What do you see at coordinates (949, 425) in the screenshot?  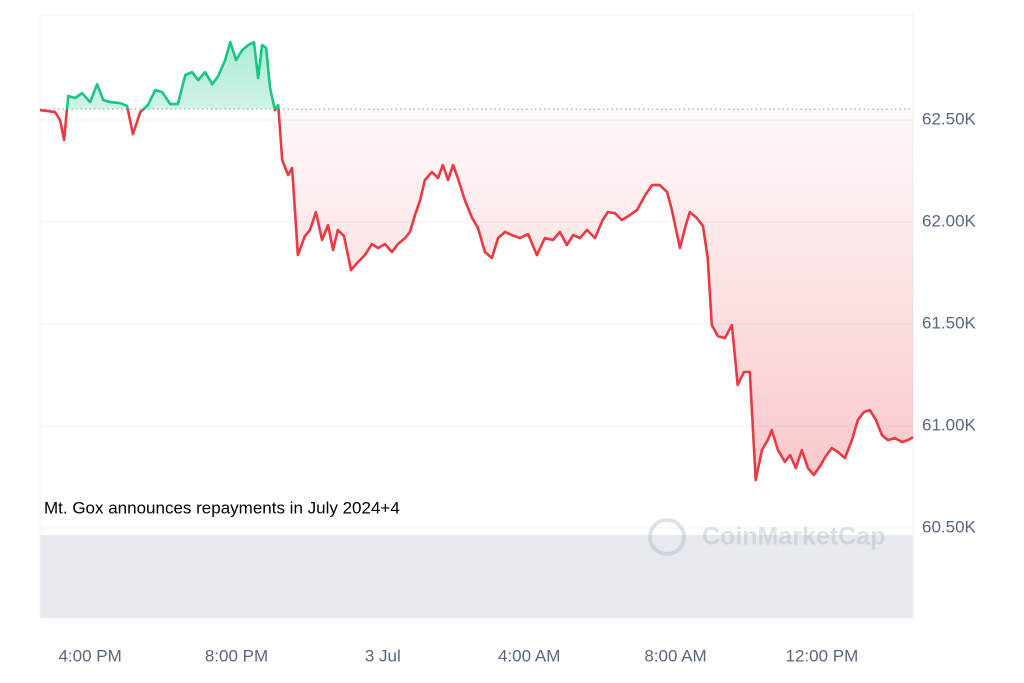 I see `y-tick-label: 61.00K` at bounding box center [949, 425].